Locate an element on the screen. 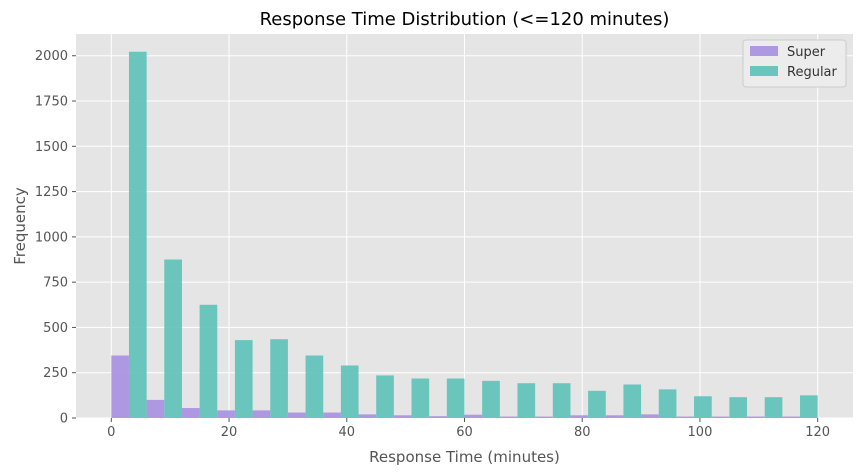  x-tick-label: 20 is located at coordinates (229, 432).